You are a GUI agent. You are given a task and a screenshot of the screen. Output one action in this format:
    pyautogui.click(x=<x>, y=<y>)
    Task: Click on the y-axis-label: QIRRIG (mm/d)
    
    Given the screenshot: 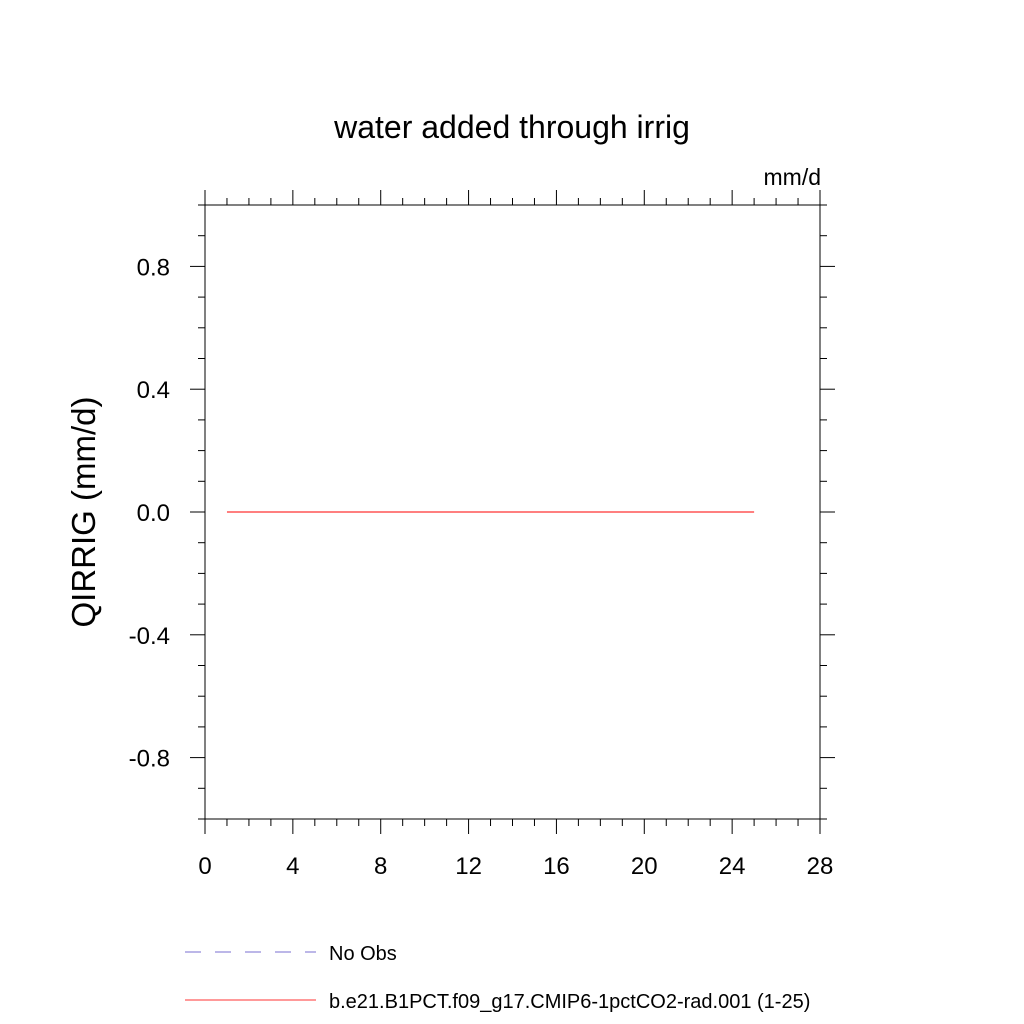 What is the action you would take?
    pyautogui.click(x=83, y=512)
    